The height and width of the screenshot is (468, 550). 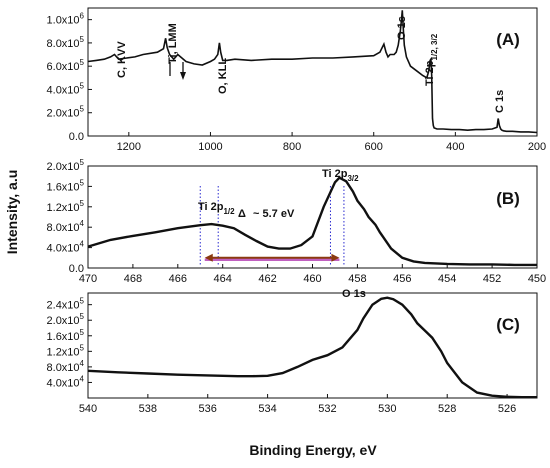 I want to click on panel-a-label: (A), so click(x=508, y=39).